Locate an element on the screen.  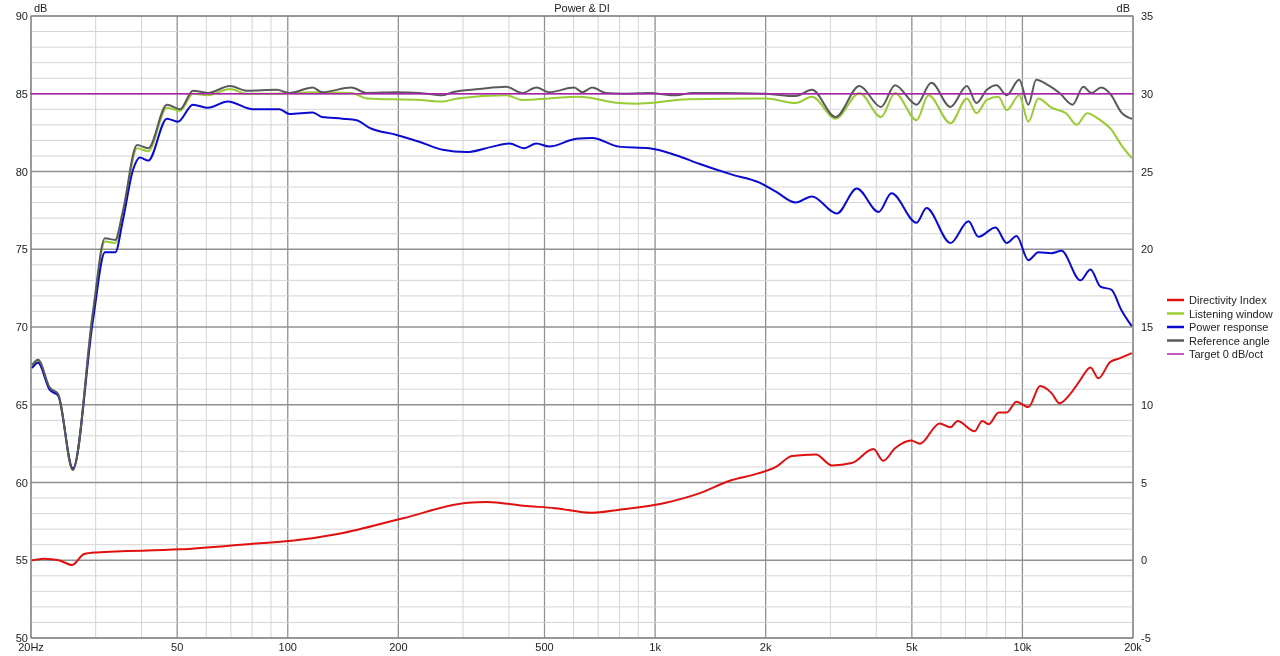
chart-title: Power & DI is located at coordinates (582, 8).